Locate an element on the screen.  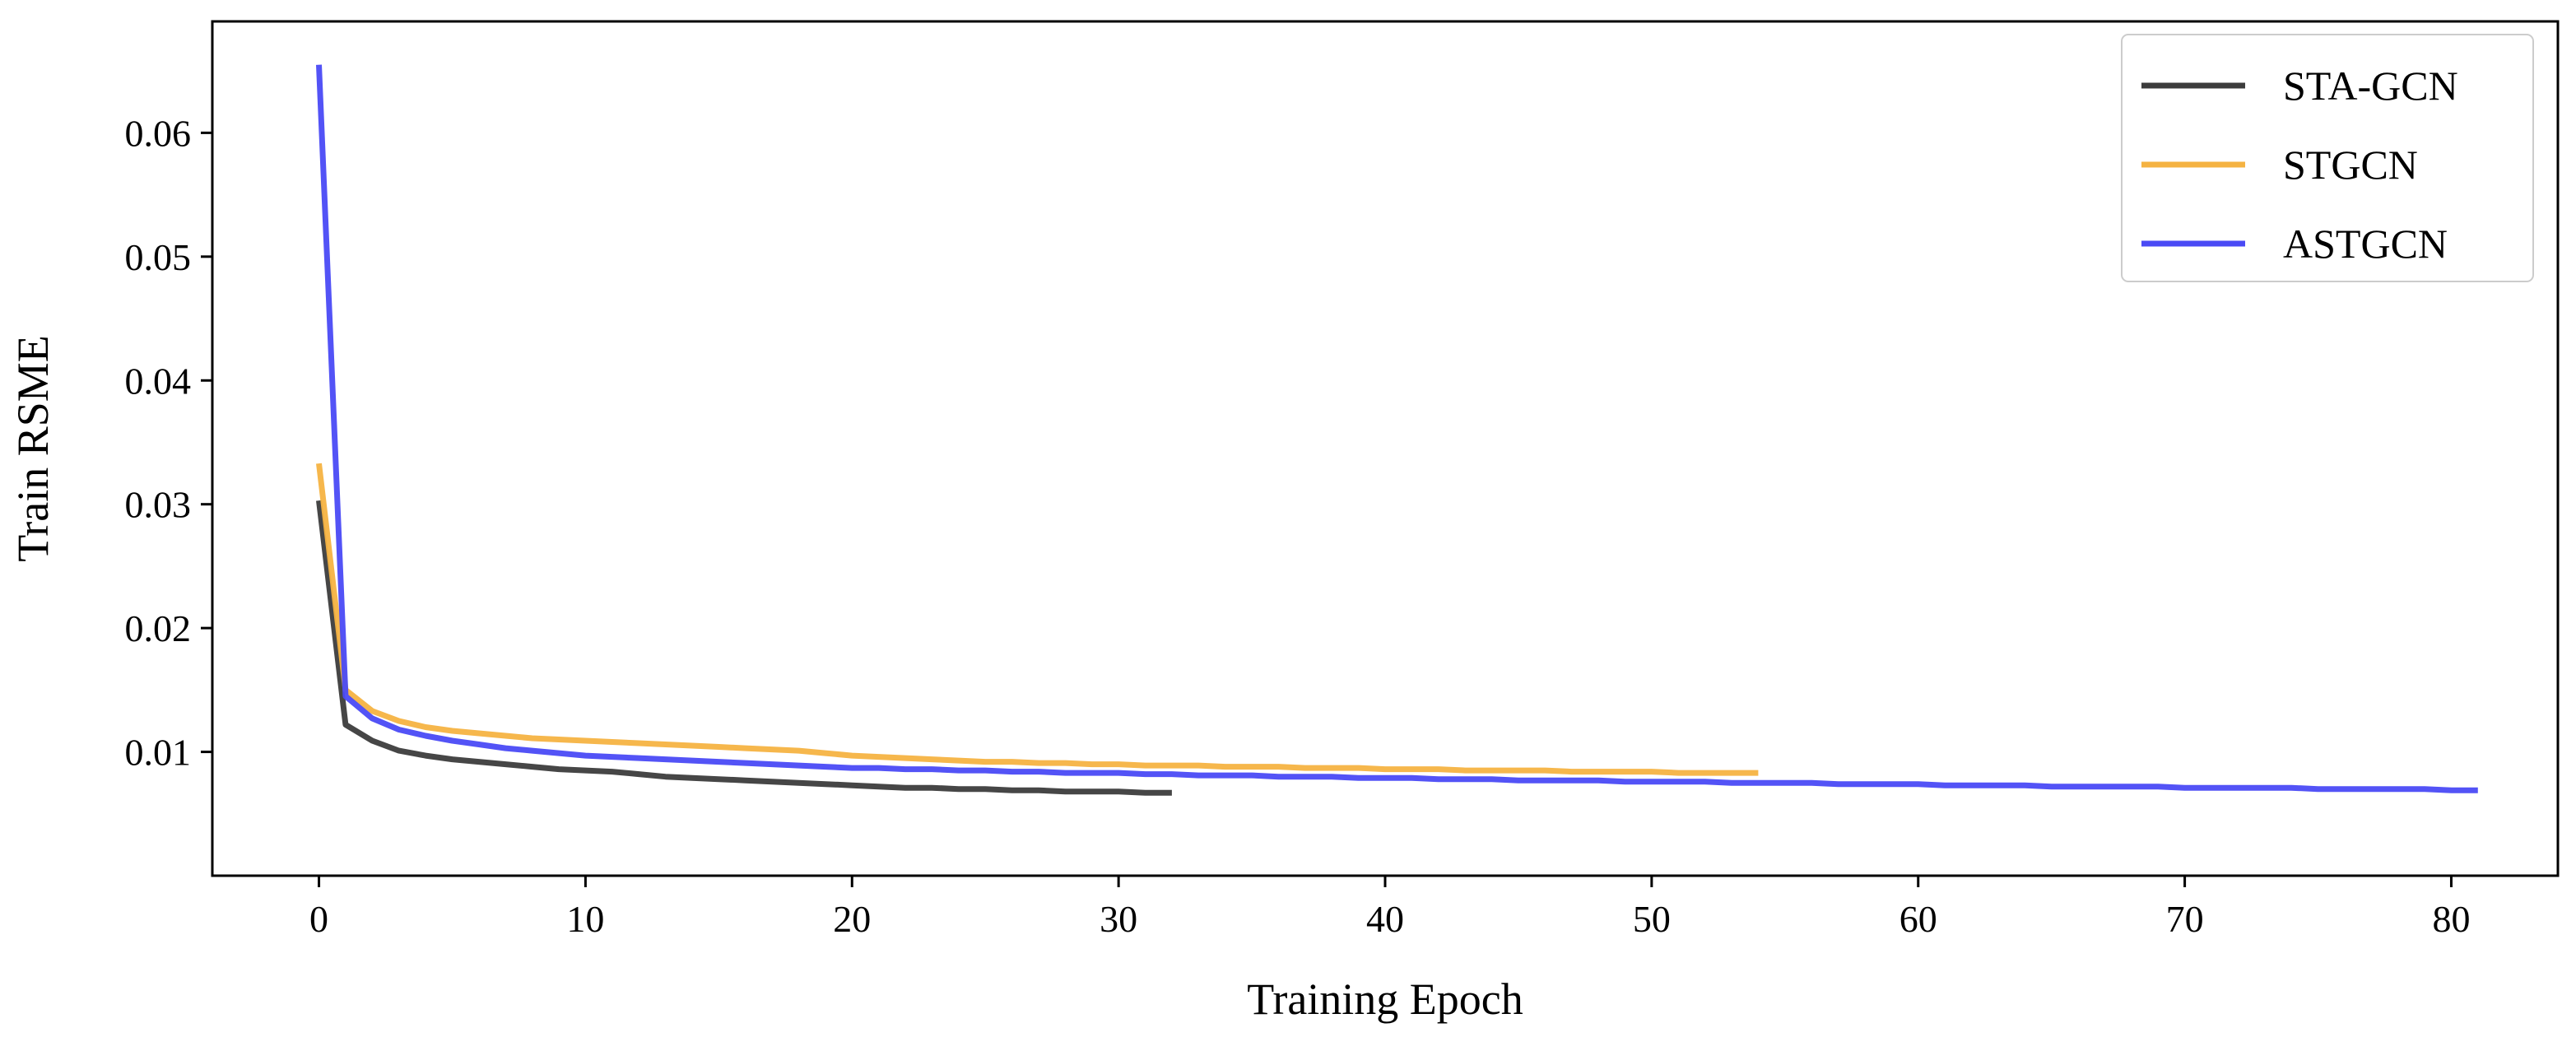
y-tick-label: 0.04 is located at coordinates (158, 381).